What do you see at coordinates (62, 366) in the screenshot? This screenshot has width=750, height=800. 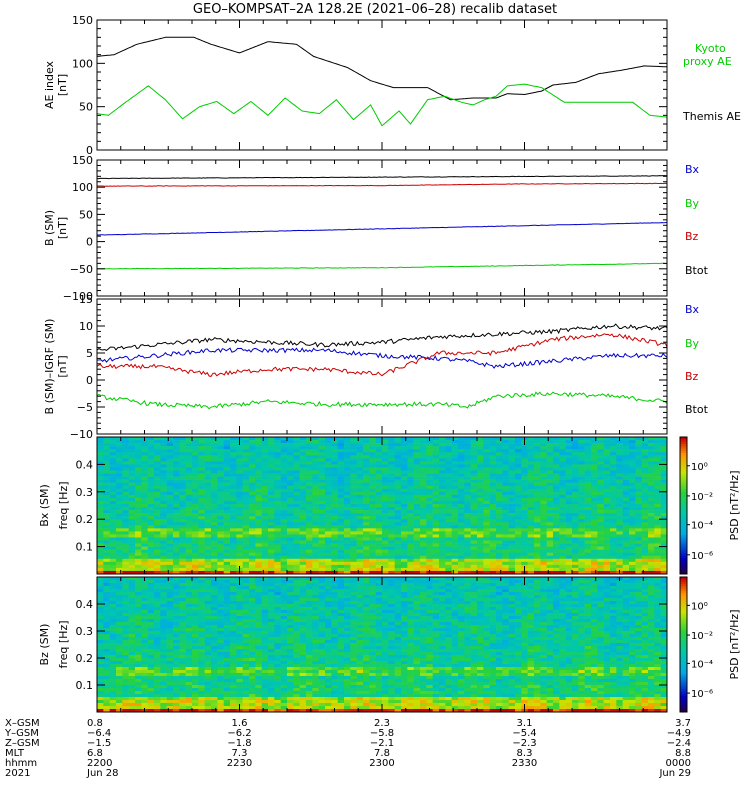 I see `y-axis-unit: [nT]` at bounding box center [62, 366].